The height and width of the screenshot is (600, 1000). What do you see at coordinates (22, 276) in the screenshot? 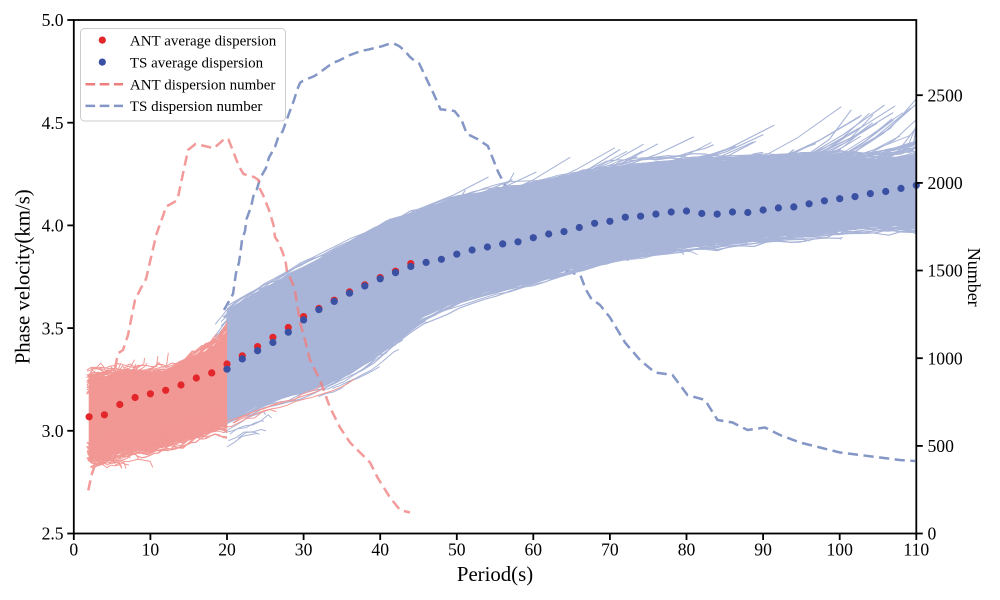
I see `svg-text: Phase velocity(km/s)` at bounding box center [22, 276].